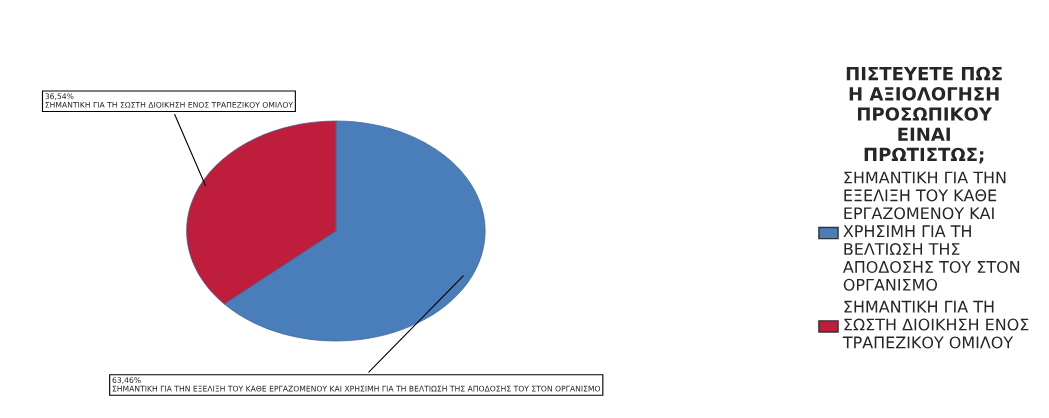 Image resolution: width=1049 pixels, height=418 pixels. What do you see at coordinates (935, 324) in the screenshot?
I see `legend-label: ΣΗΜΑΝΤΙΚΗ ΓΙΑ ΤΗ ΣΩΣΤΗ ΔΙΟΙΚΗΣΗ ΕΝΟΣ ΤΡΑΠΕΖΙΚΟΥ ΟΜΙΛΟΥ` at bounding box center [935, 324].